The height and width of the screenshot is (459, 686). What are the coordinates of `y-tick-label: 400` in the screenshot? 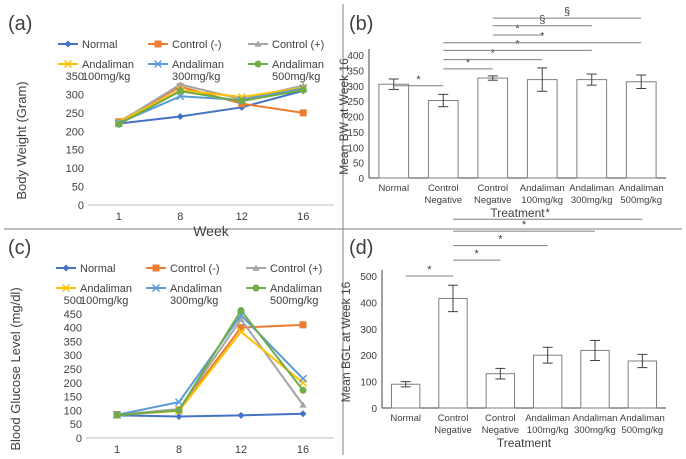 It's located at (368, 303).